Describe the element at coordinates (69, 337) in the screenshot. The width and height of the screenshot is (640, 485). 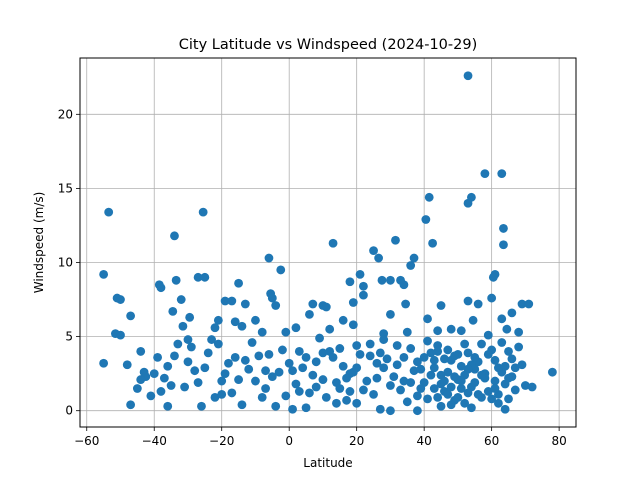
I see `y-tick-label: 5` at that location.